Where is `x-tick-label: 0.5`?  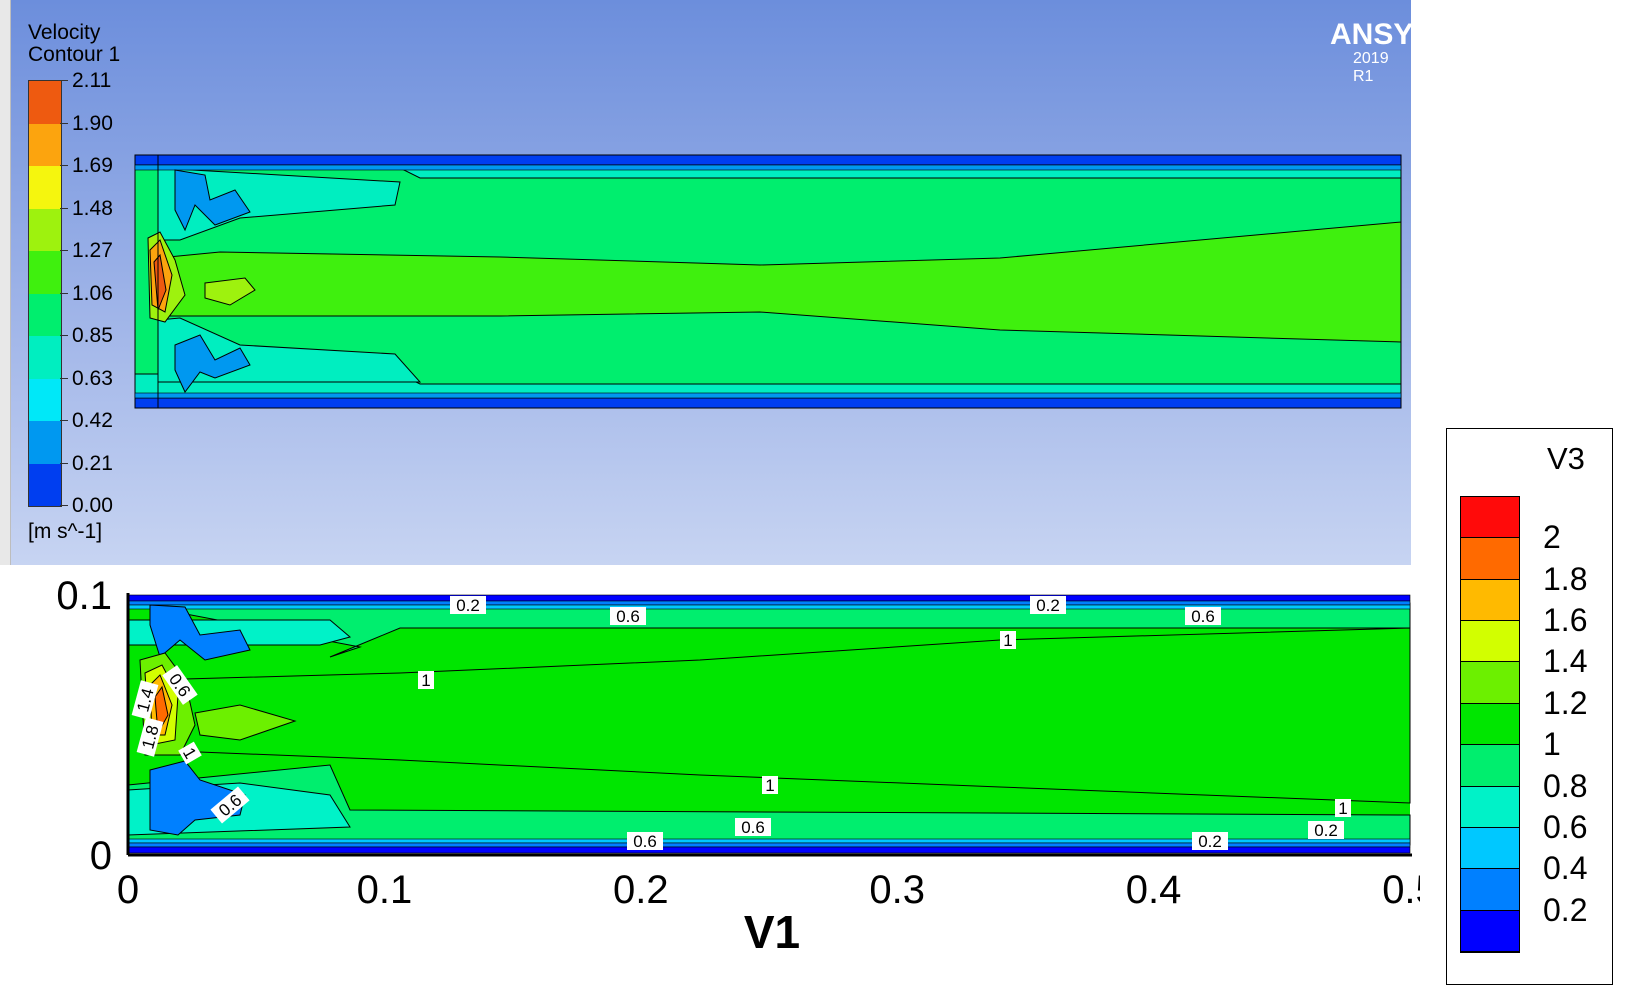 x-tick-label: 0.5 is located at coordinates (1401, 890).